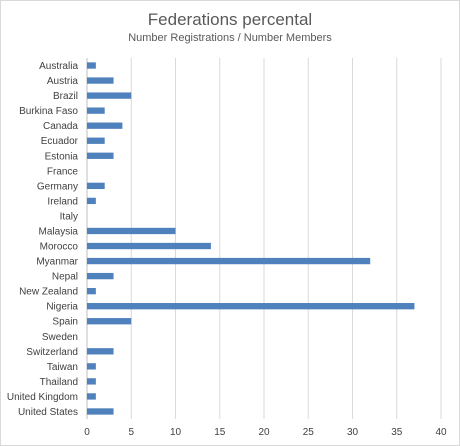  I want to click on category-label: Nigeria, so click(62, 307).